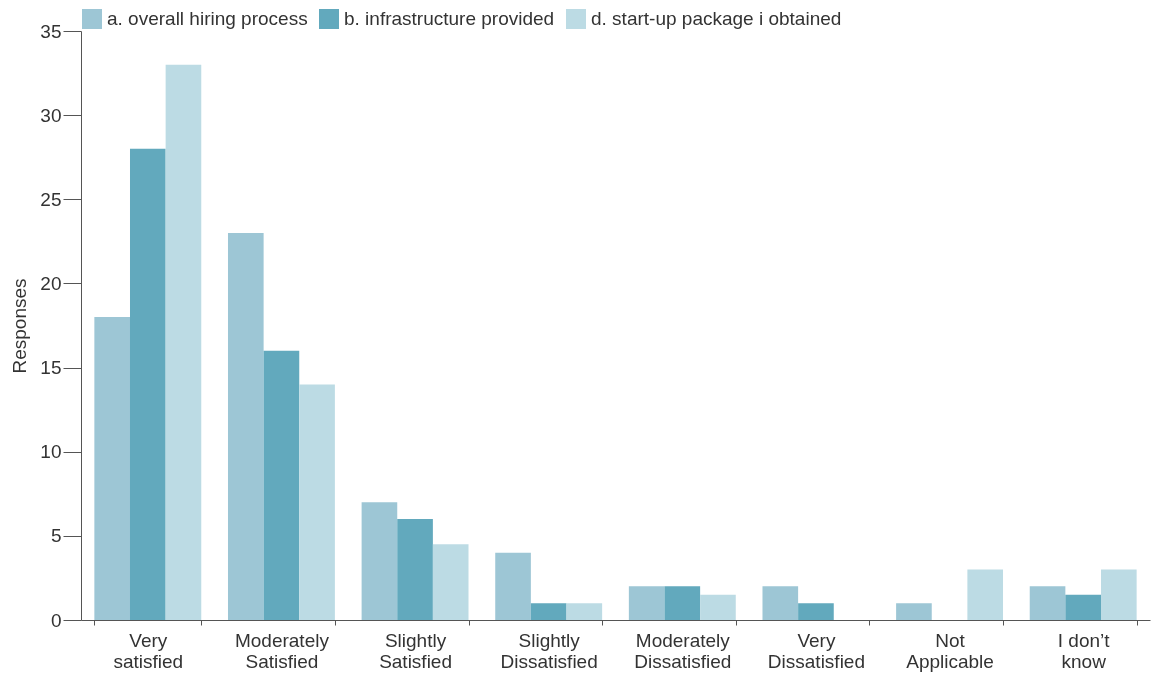  I want to click on x-tick-label: Very Dissatisfied, so click(816, 650).